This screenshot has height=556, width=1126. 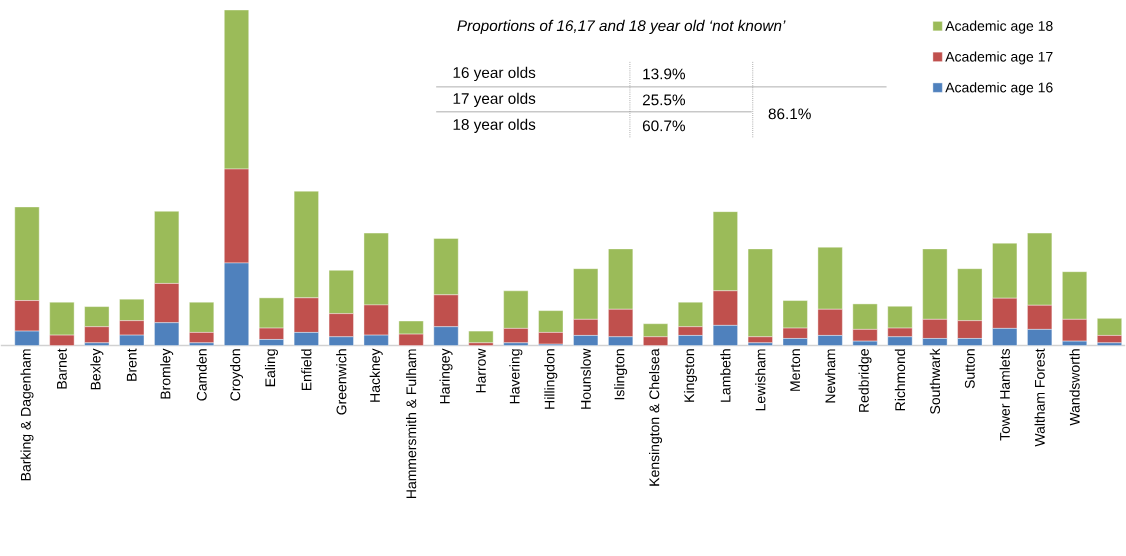 I want to click on legend-label: Academic age 17, so click(x=999, y=58).